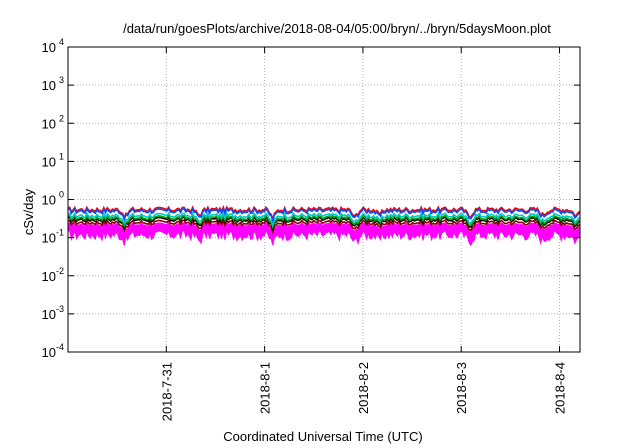 This screenshot has height=448, width=640. I want to click on x-tick-label: 2018-8-4, so click(560, 388).